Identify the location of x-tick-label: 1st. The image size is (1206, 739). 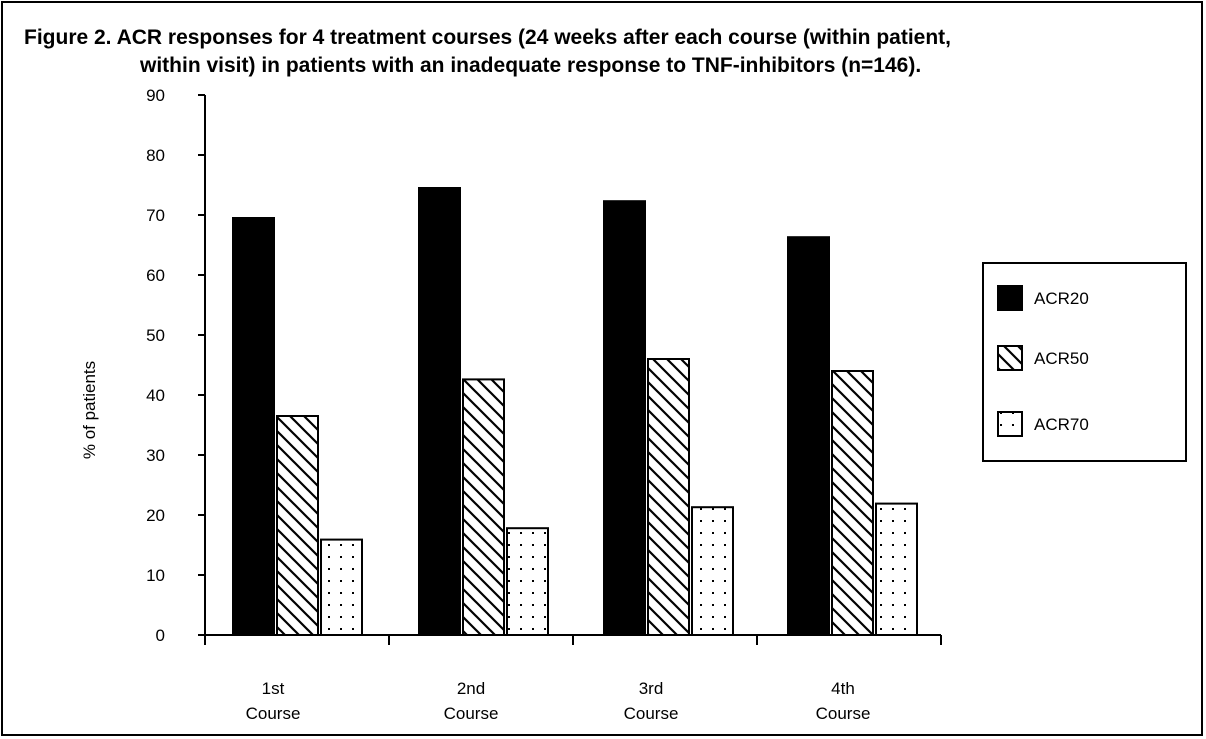
(273, 688).